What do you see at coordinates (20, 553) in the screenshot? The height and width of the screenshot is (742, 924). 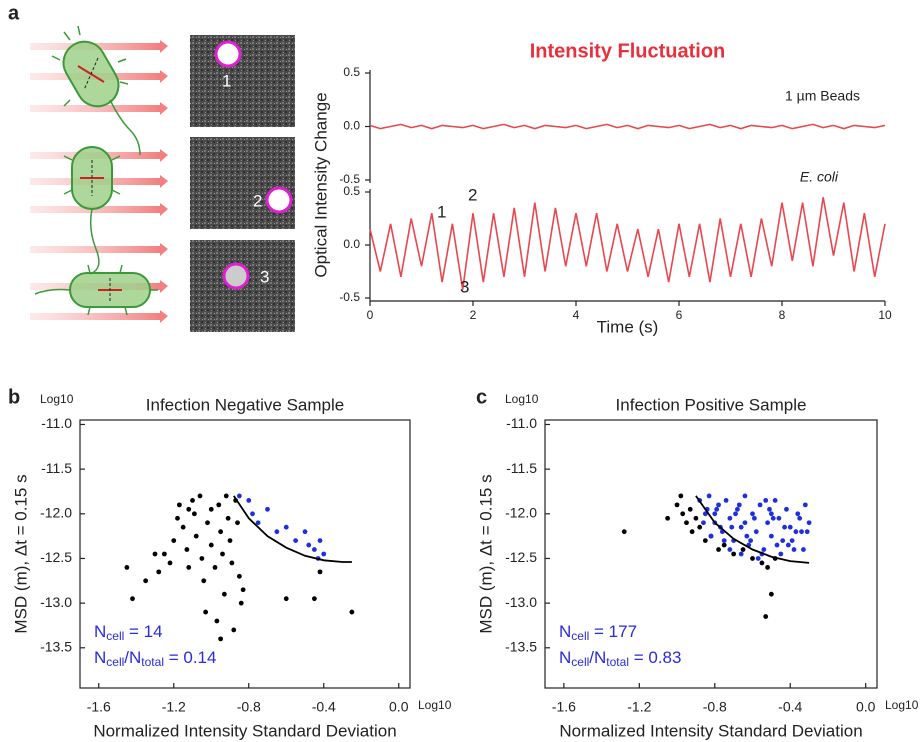 I see `y-axis-label: MSD (m), Δt = 0.15 s` at bounding box center [20, 553].